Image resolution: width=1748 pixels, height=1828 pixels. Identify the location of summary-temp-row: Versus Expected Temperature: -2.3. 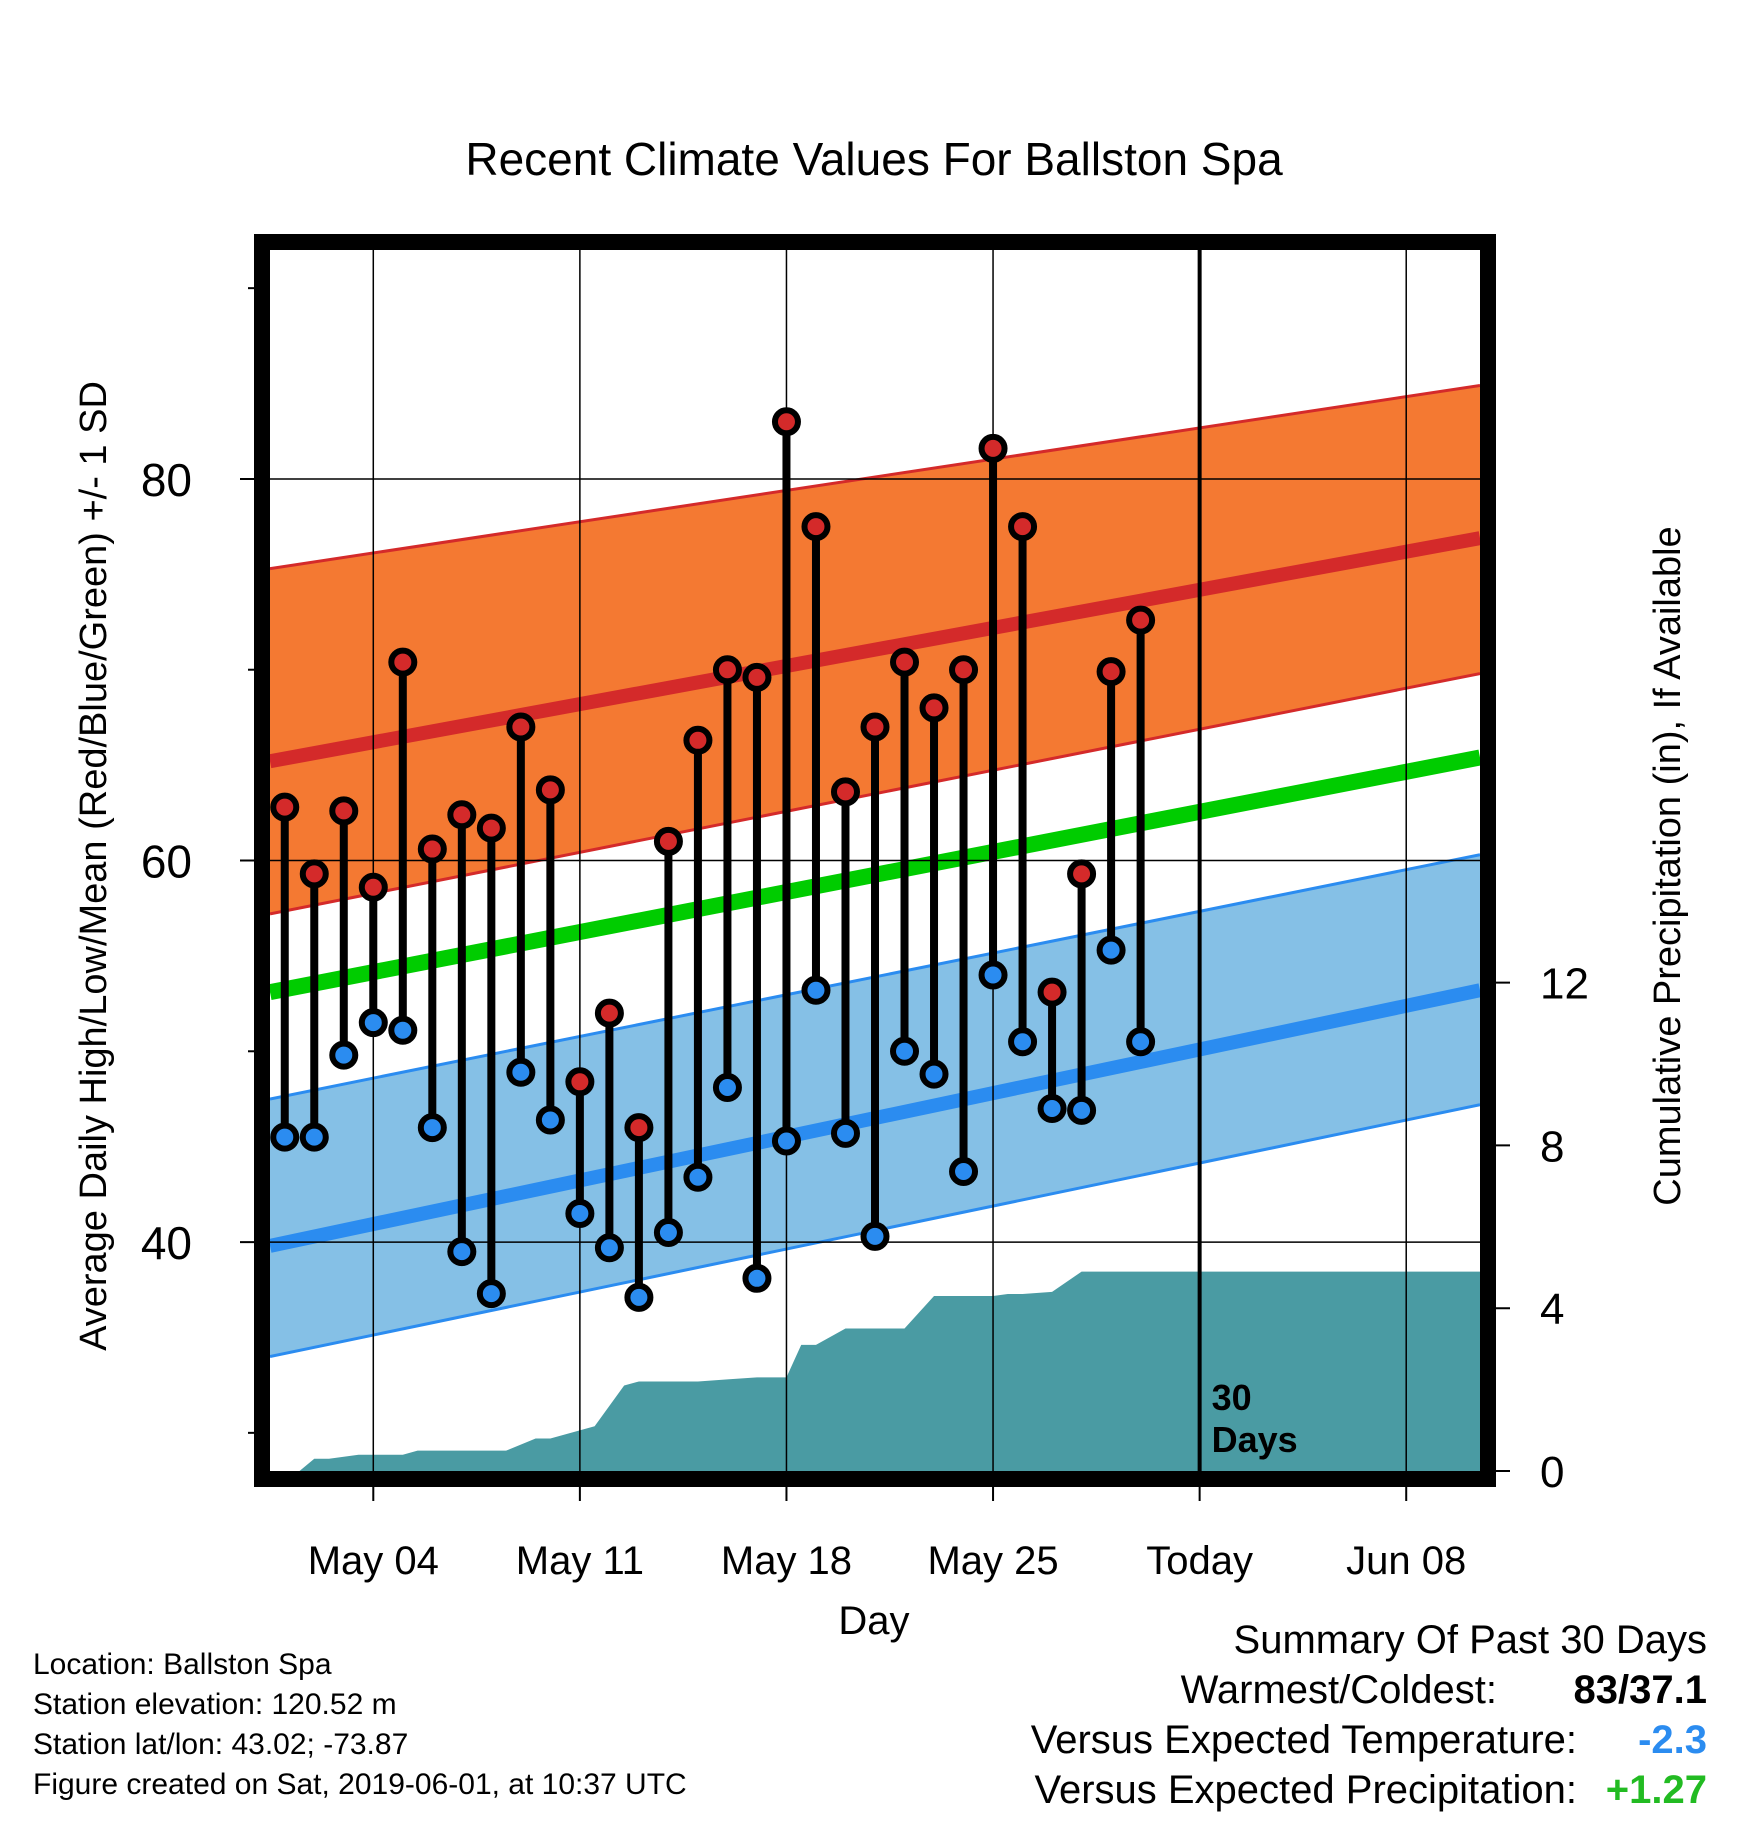
(1369, 1740).